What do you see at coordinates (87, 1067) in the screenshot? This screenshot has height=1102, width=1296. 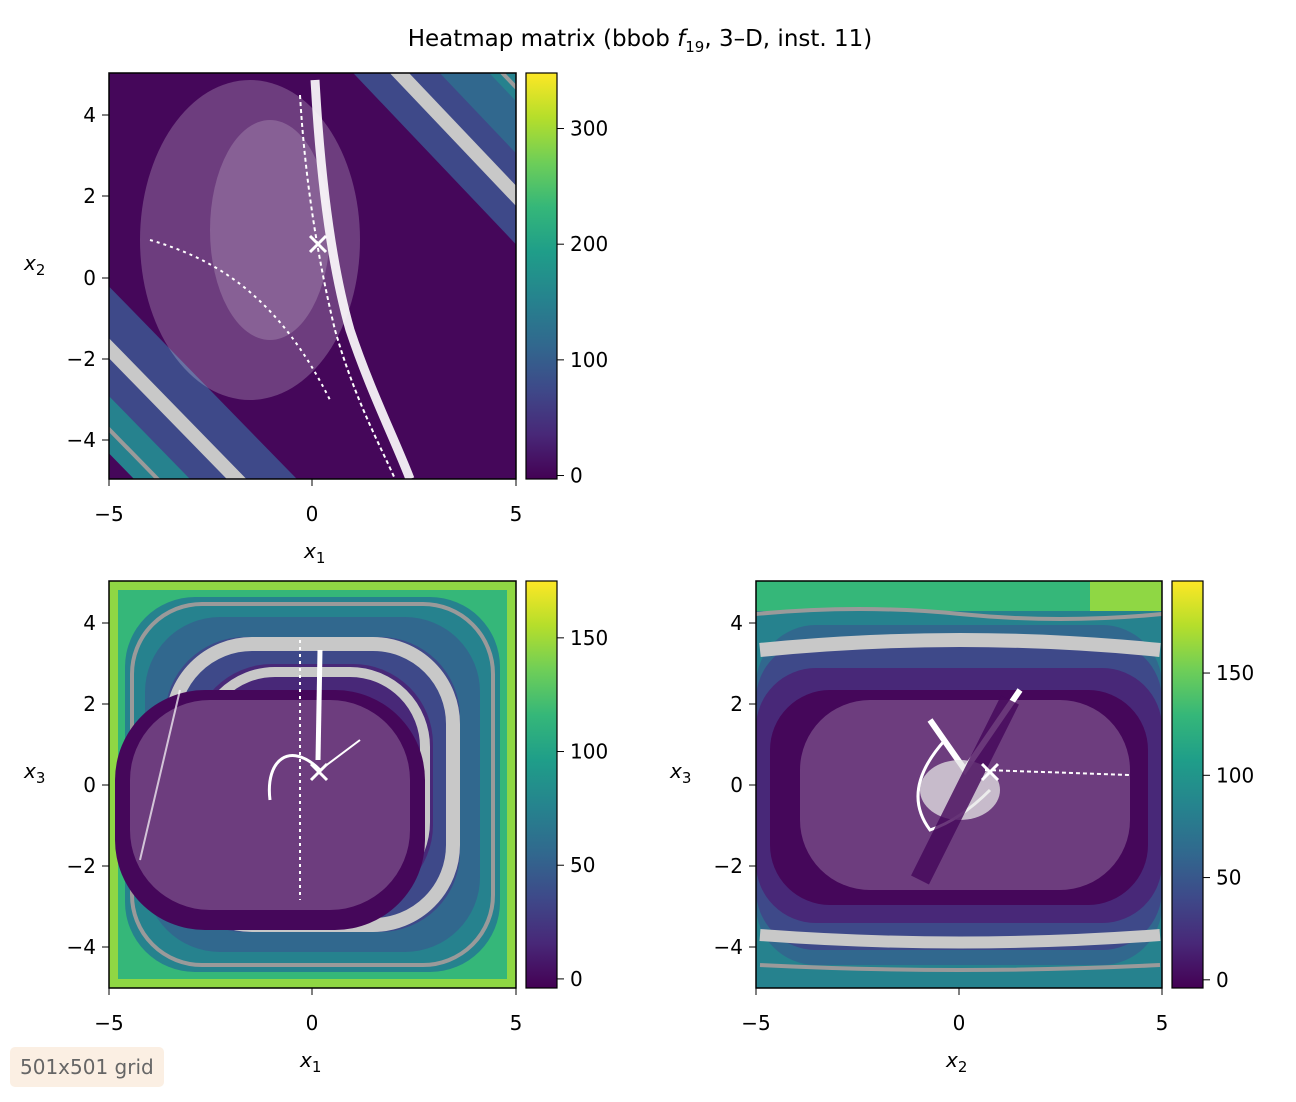 I see `grid-size-note: 501x501 grid` at bounding box center [87, 1067].